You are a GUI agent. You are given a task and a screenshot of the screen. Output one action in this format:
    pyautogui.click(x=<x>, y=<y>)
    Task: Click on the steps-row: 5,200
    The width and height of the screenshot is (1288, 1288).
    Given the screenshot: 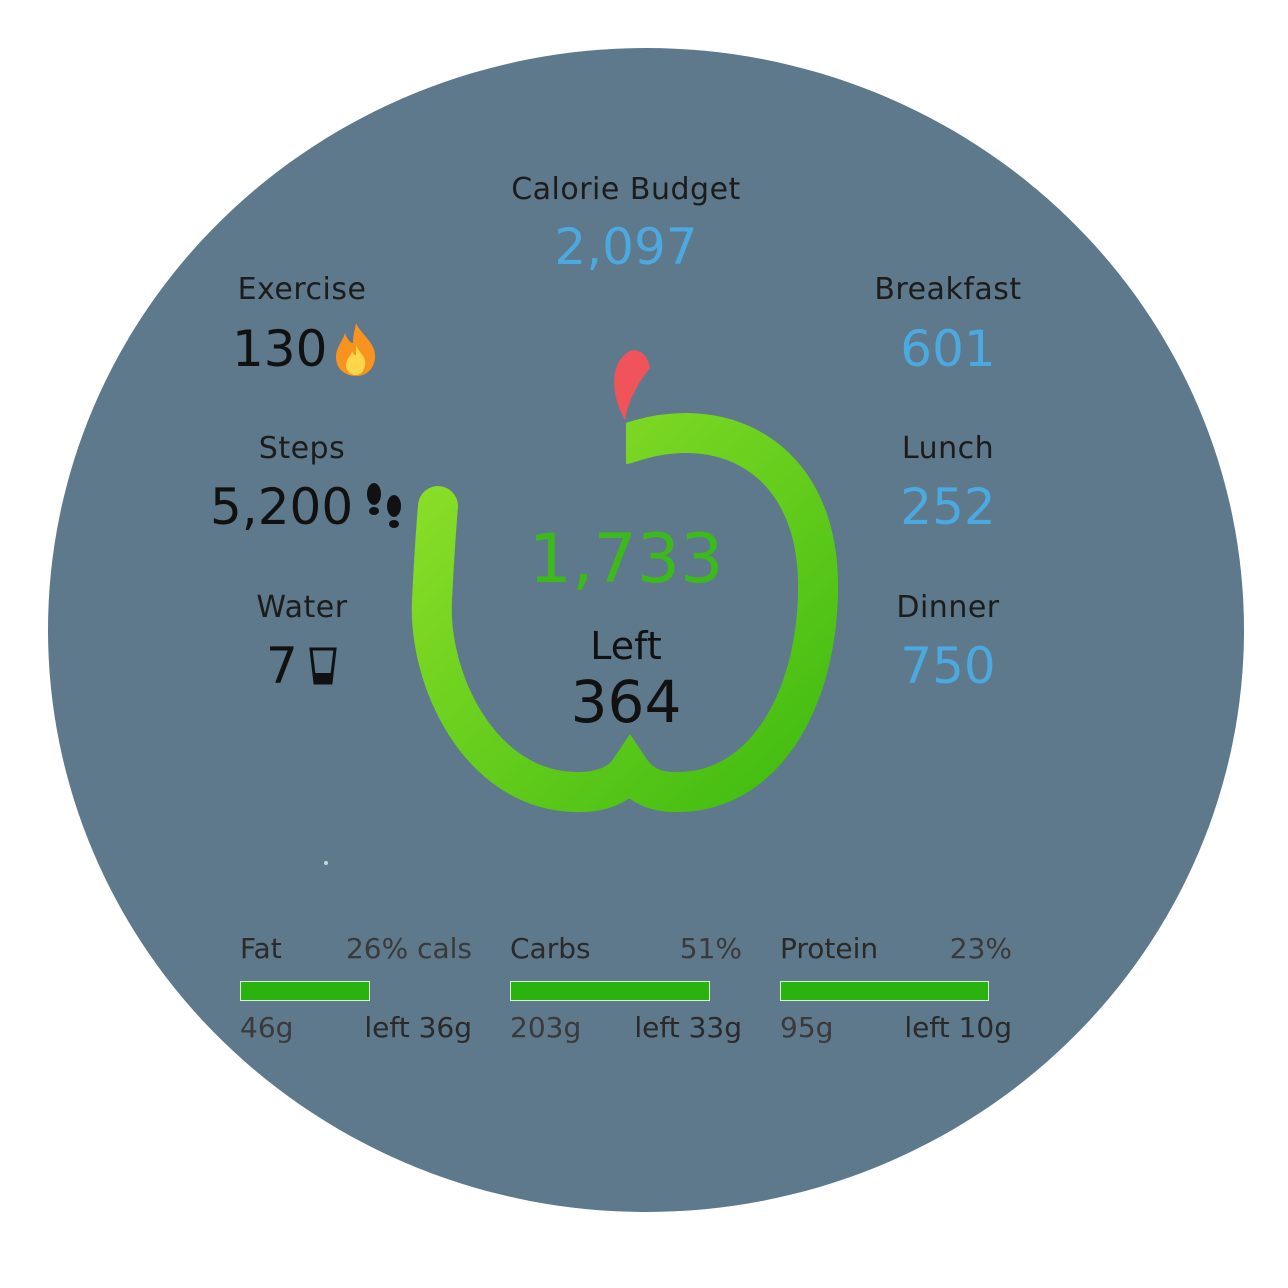 What is the action you would take?
    pyautogui.click(x=308, y=507)
    